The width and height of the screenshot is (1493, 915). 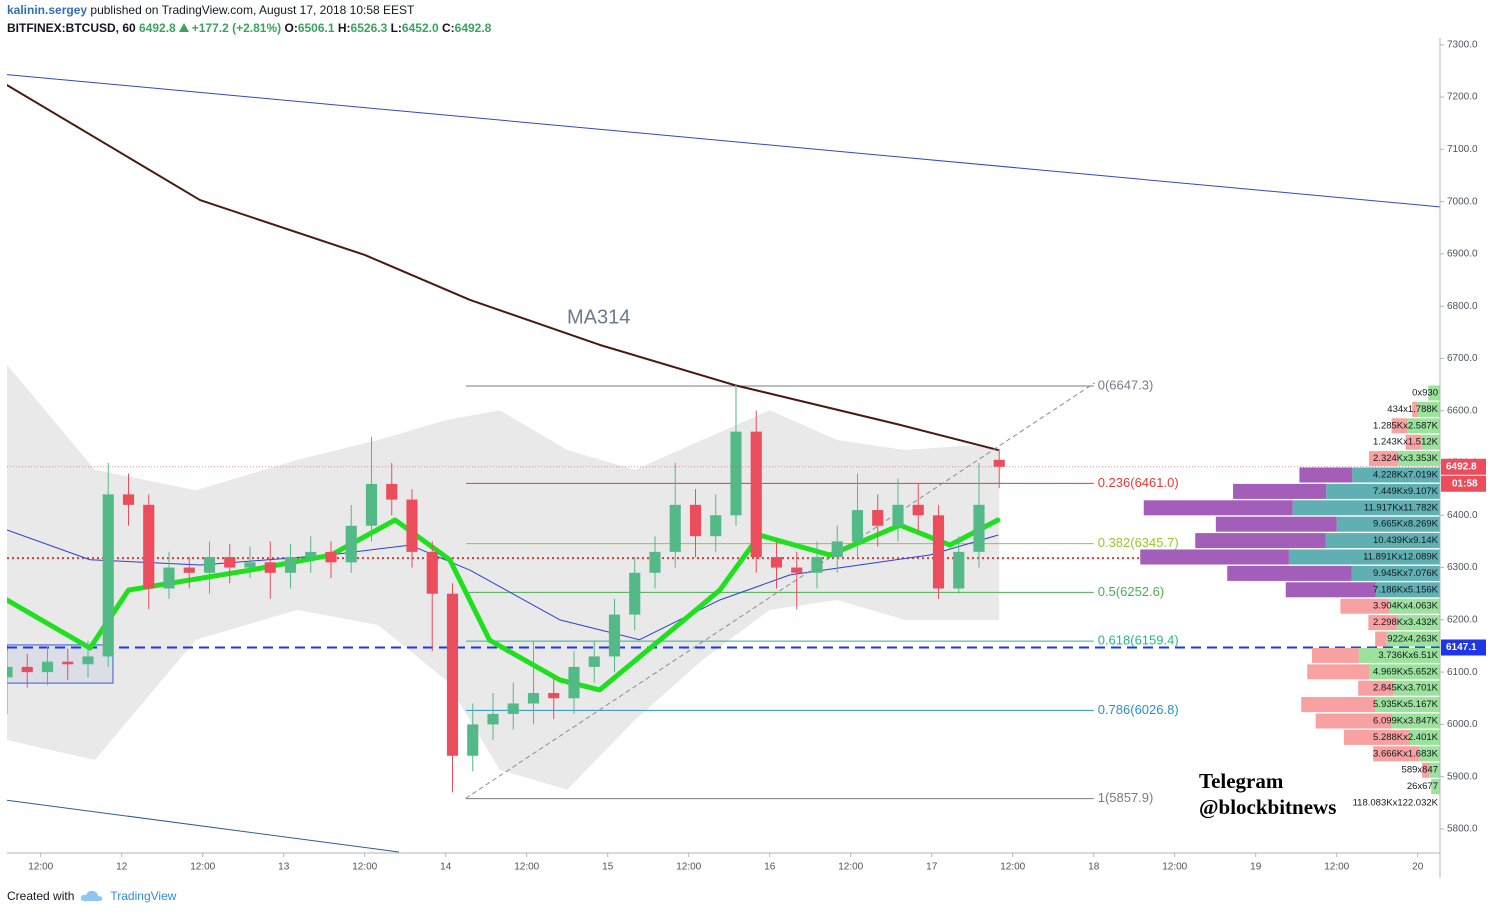 I want to click on x-tick-label: 15, so click(x=608, y=867).